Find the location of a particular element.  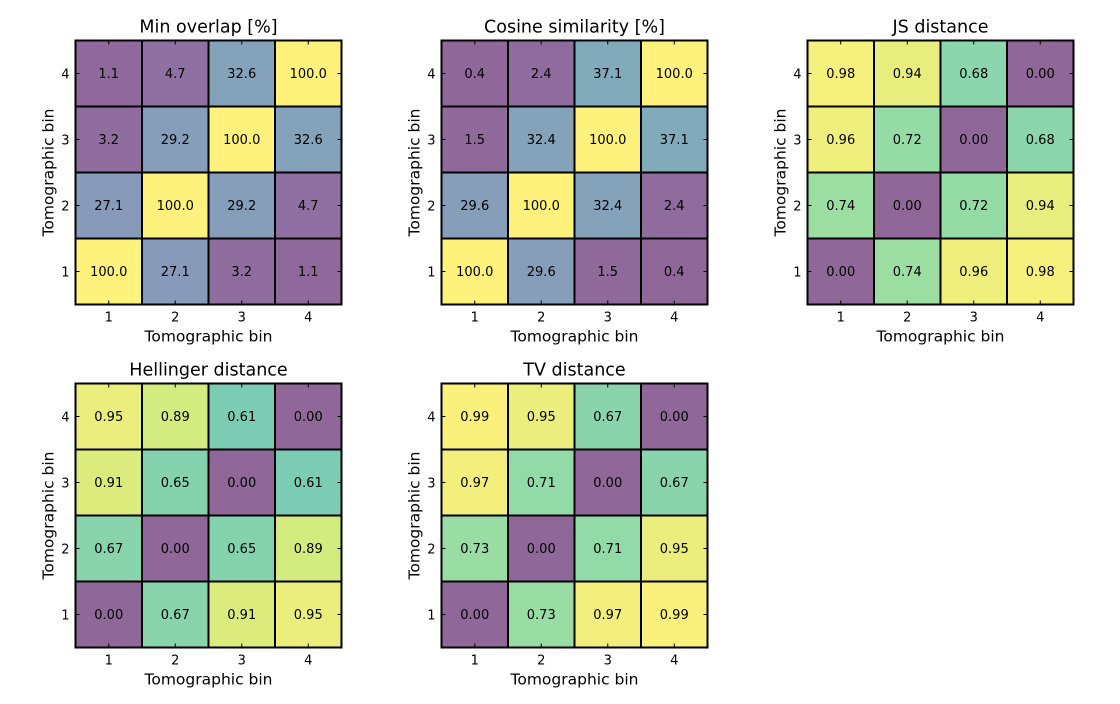

cell-value-label: 1.1 is located at coordinates (108, 74).